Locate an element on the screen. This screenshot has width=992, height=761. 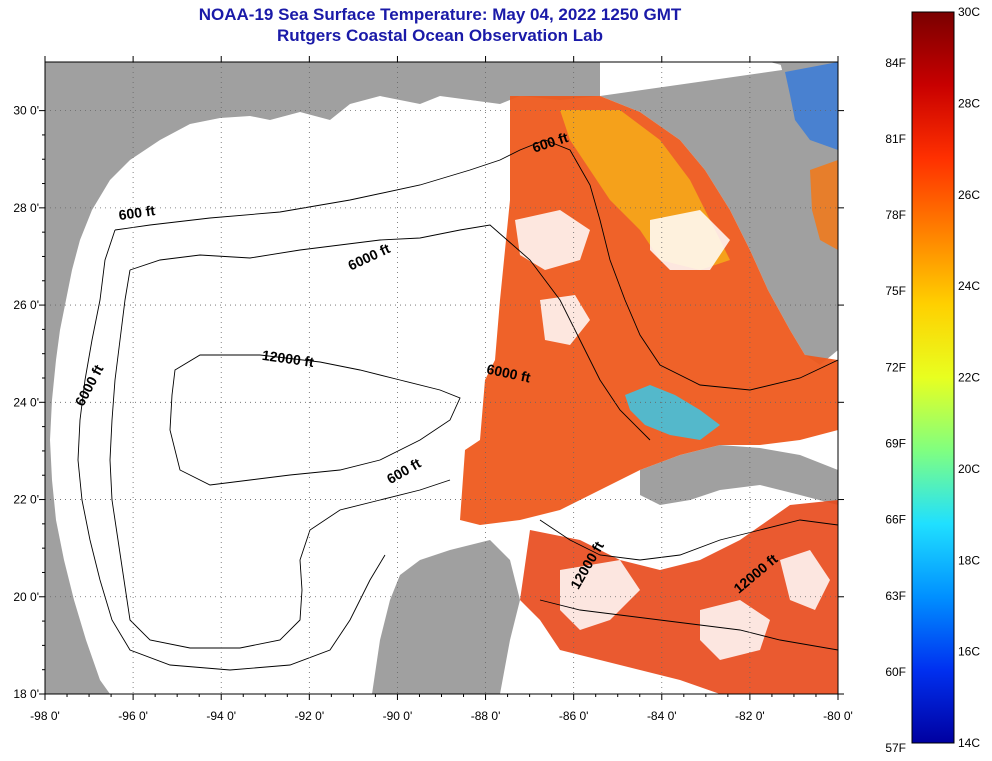
x-tick-label: -92 0' is located at coordinates (310, 716).